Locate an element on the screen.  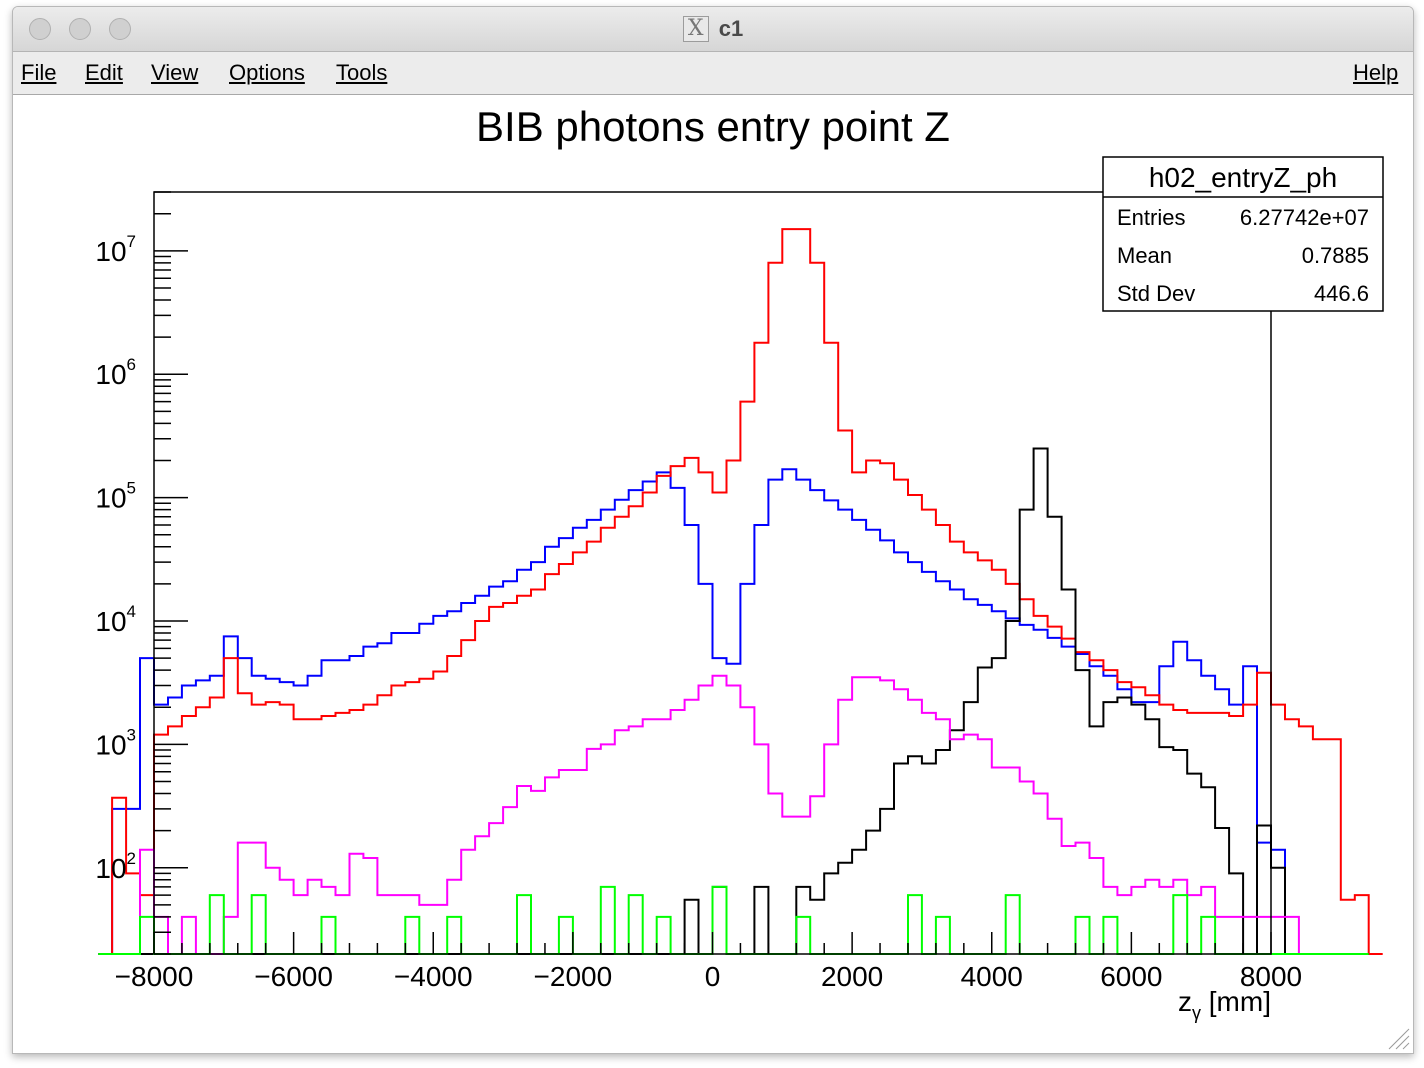
menu-view: View is located at coordinates (174, 73).